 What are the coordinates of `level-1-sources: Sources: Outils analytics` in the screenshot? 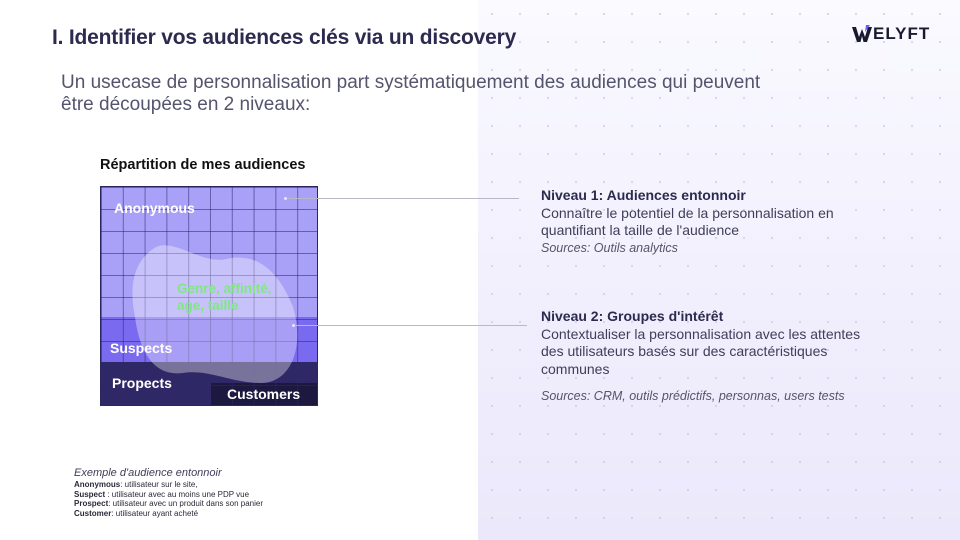 It's located at (609, 247).